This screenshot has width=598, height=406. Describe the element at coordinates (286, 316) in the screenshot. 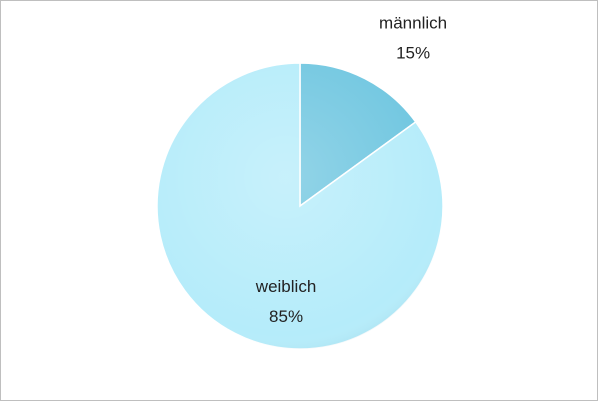

I see `slice-value-label: 85%` at that location.